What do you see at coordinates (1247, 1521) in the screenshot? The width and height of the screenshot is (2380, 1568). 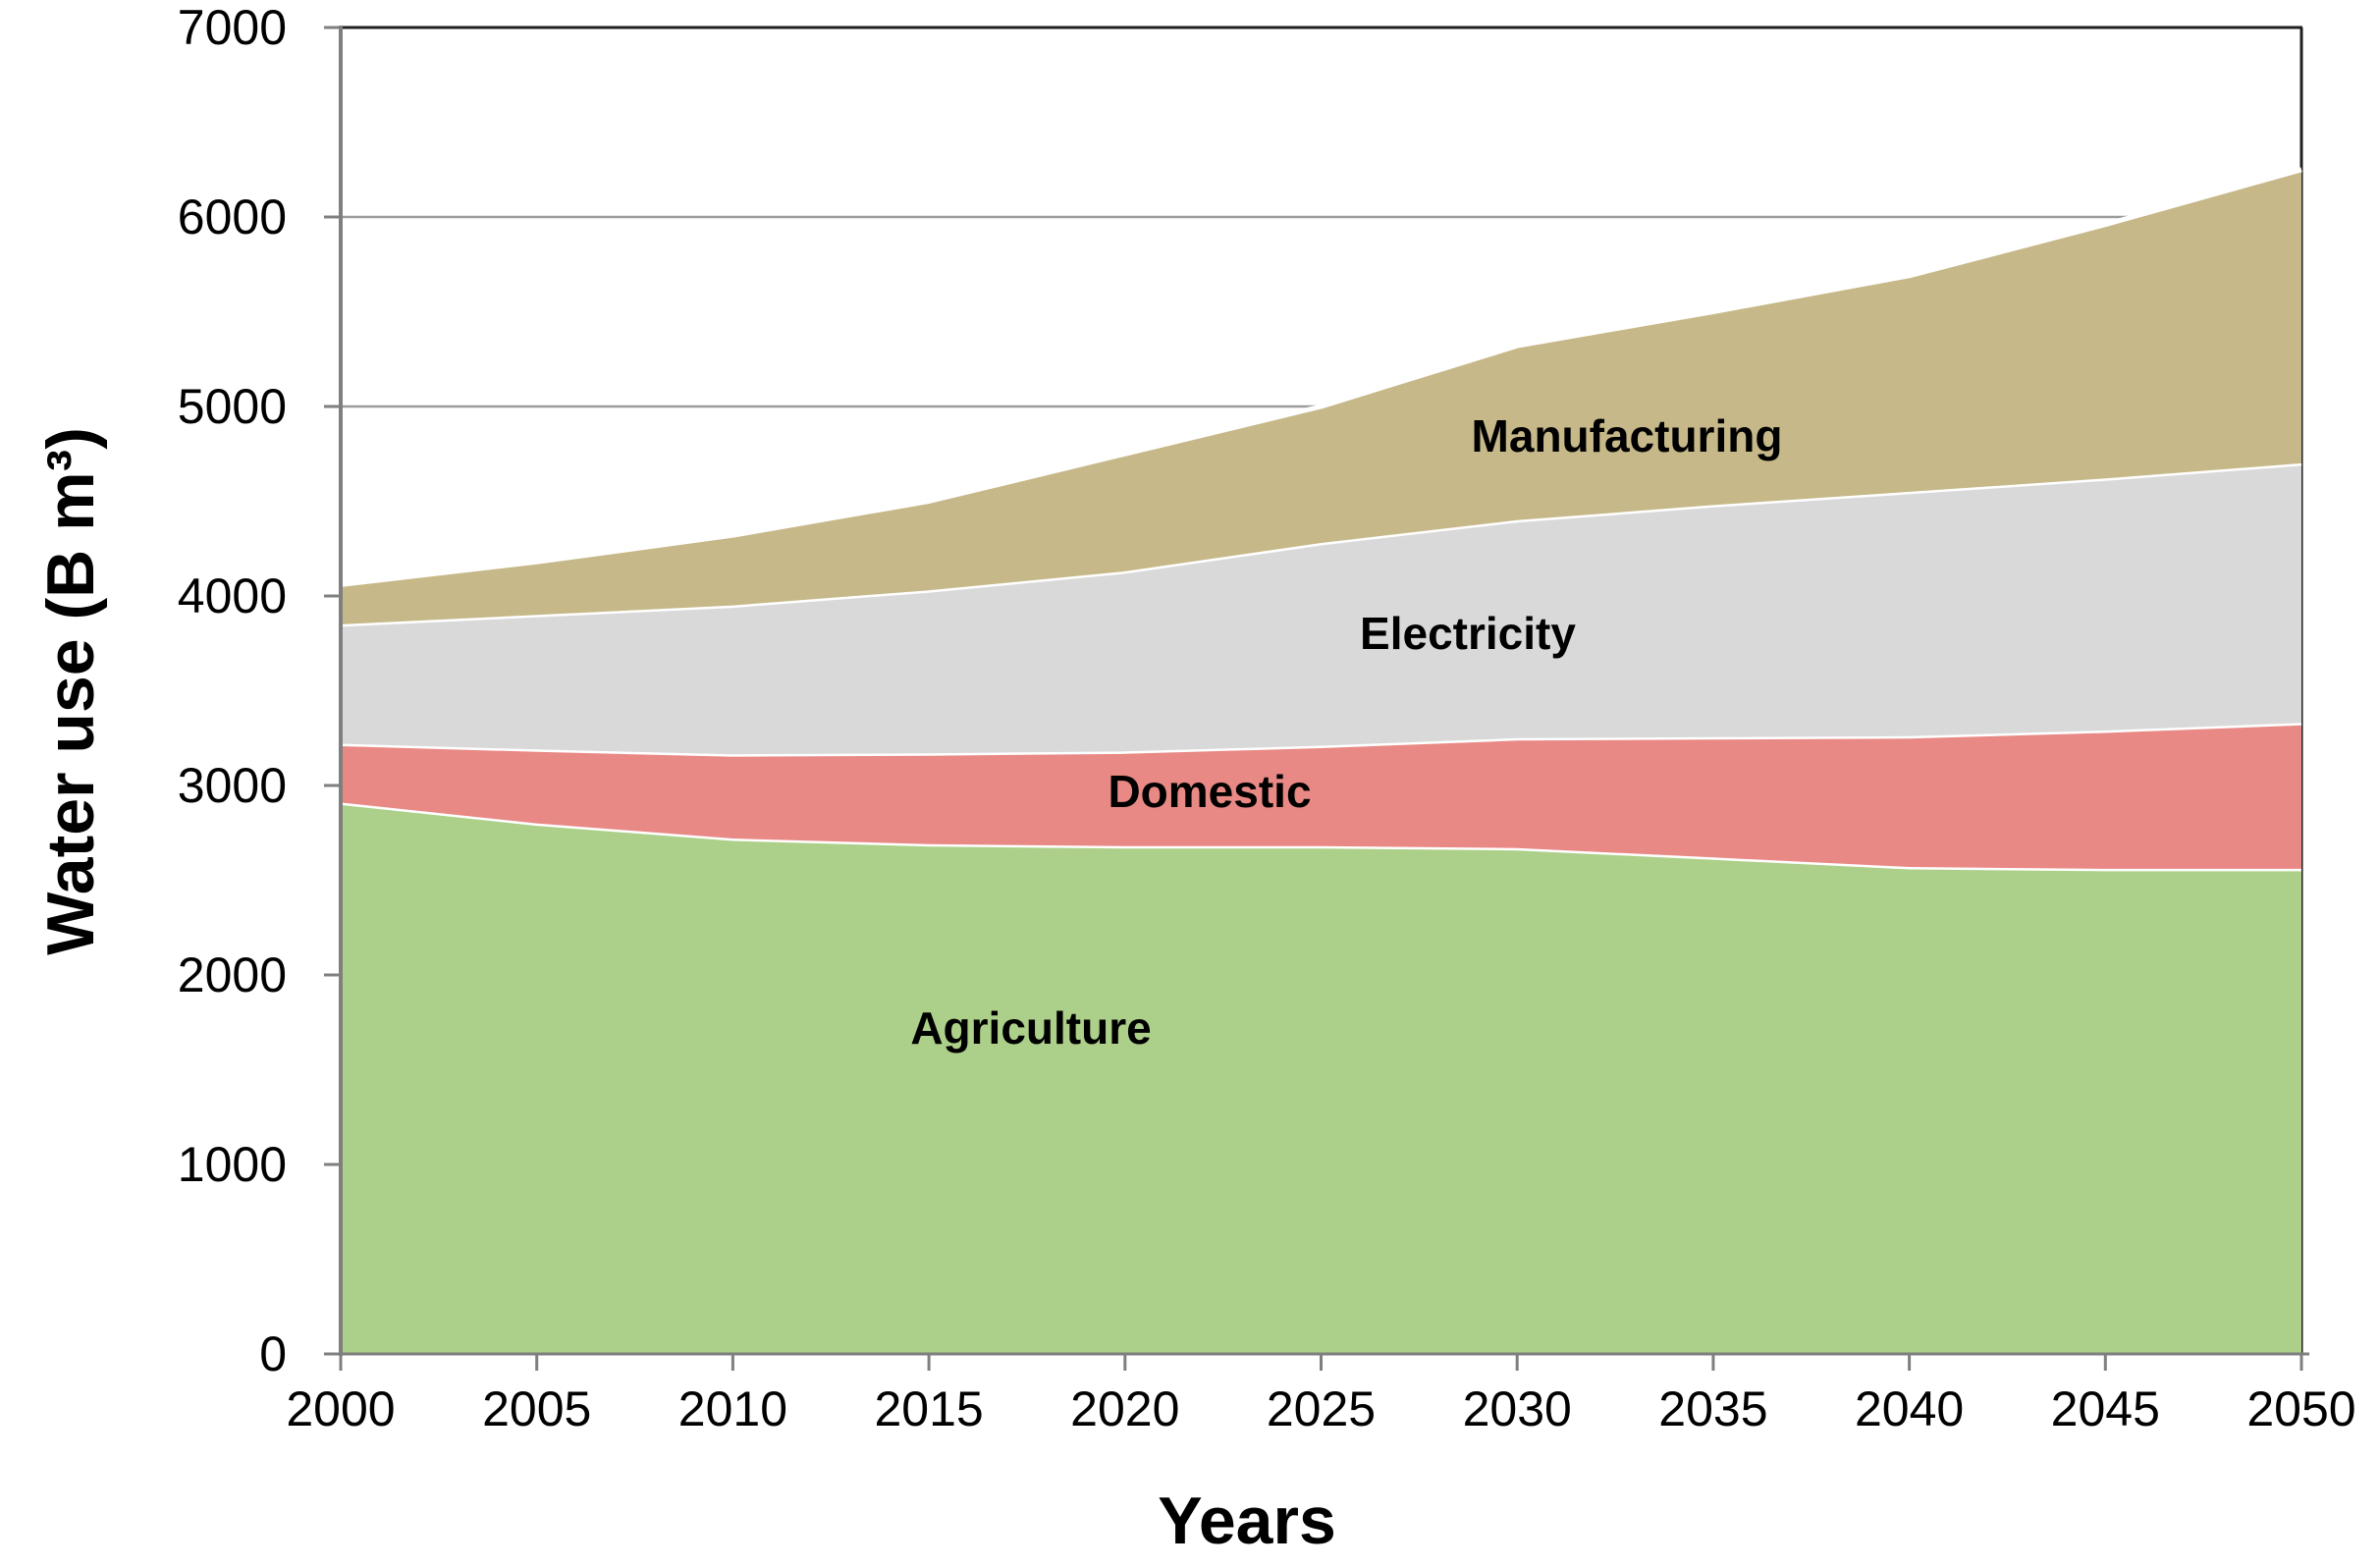 I see `x-axis-title: Years` at bounding box center [1247, 1521].